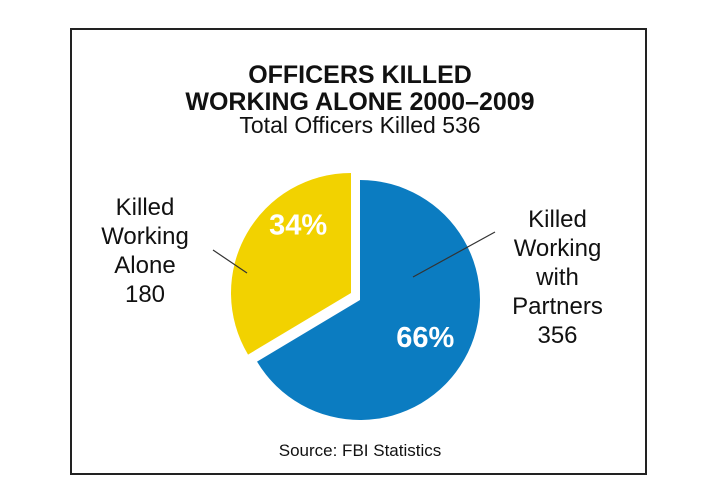  Describe the element at coordinates (360, 75) in the screenshot. I see `title-line-1: OFFICERS KILLED` at that location.